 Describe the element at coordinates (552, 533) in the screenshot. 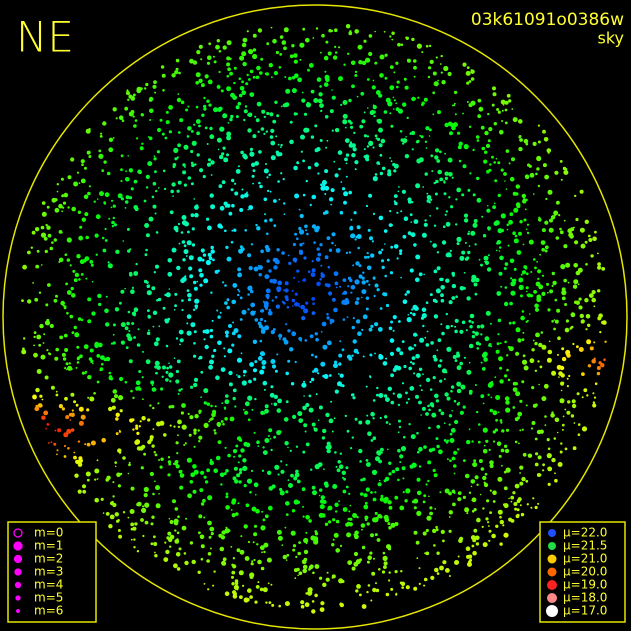

I see `brightness-swatch` at that location.